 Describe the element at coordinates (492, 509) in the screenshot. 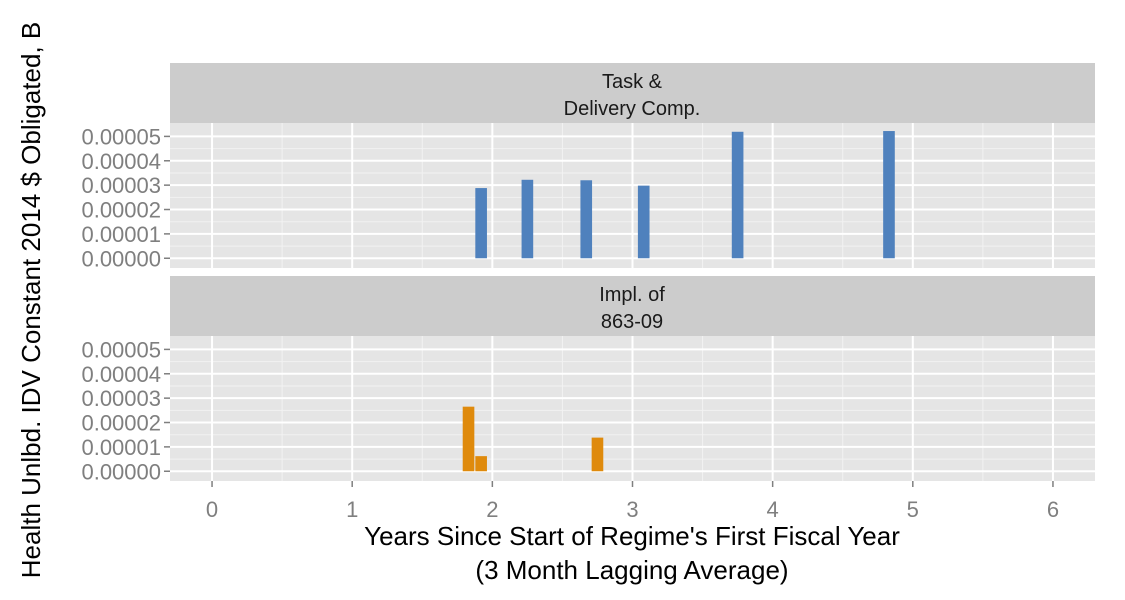

I see `x-tick-label: 2` at that location.